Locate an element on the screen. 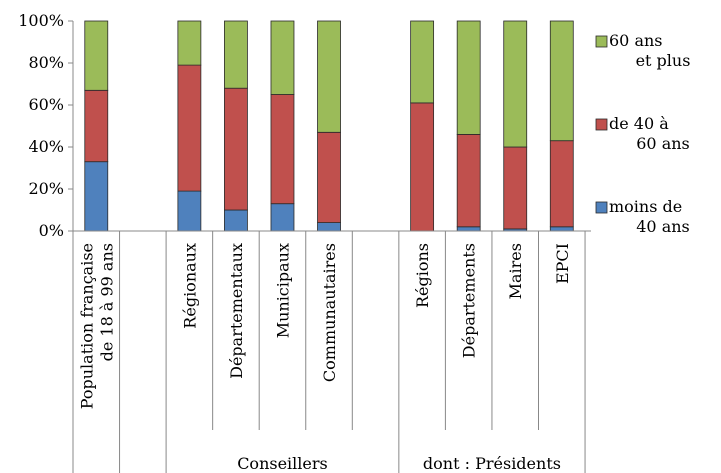 The width and height of the screenshot is (721, 473). y-tick-label: 80% is located at coordinates (46, 62).